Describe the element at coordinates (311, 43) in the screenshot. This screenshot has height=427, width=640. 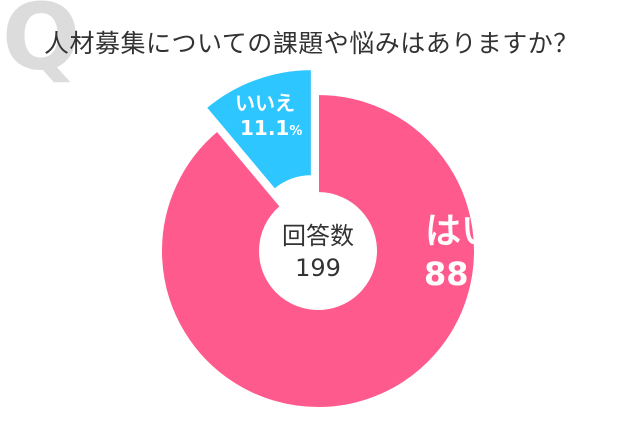
I see `question-title: 人材募集についての課題や悩みはありますか？` at that location.